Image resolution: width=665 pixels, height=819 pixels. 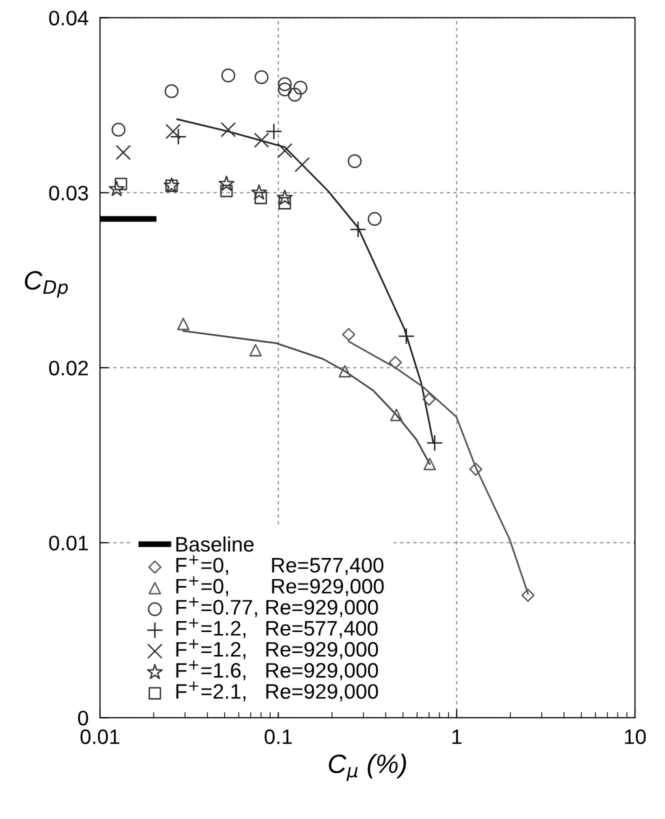 What do you see at coordinates (68, 368) in the screenshot?
I see `y-tick-label: 0.02` at bounding box center [68, 368].